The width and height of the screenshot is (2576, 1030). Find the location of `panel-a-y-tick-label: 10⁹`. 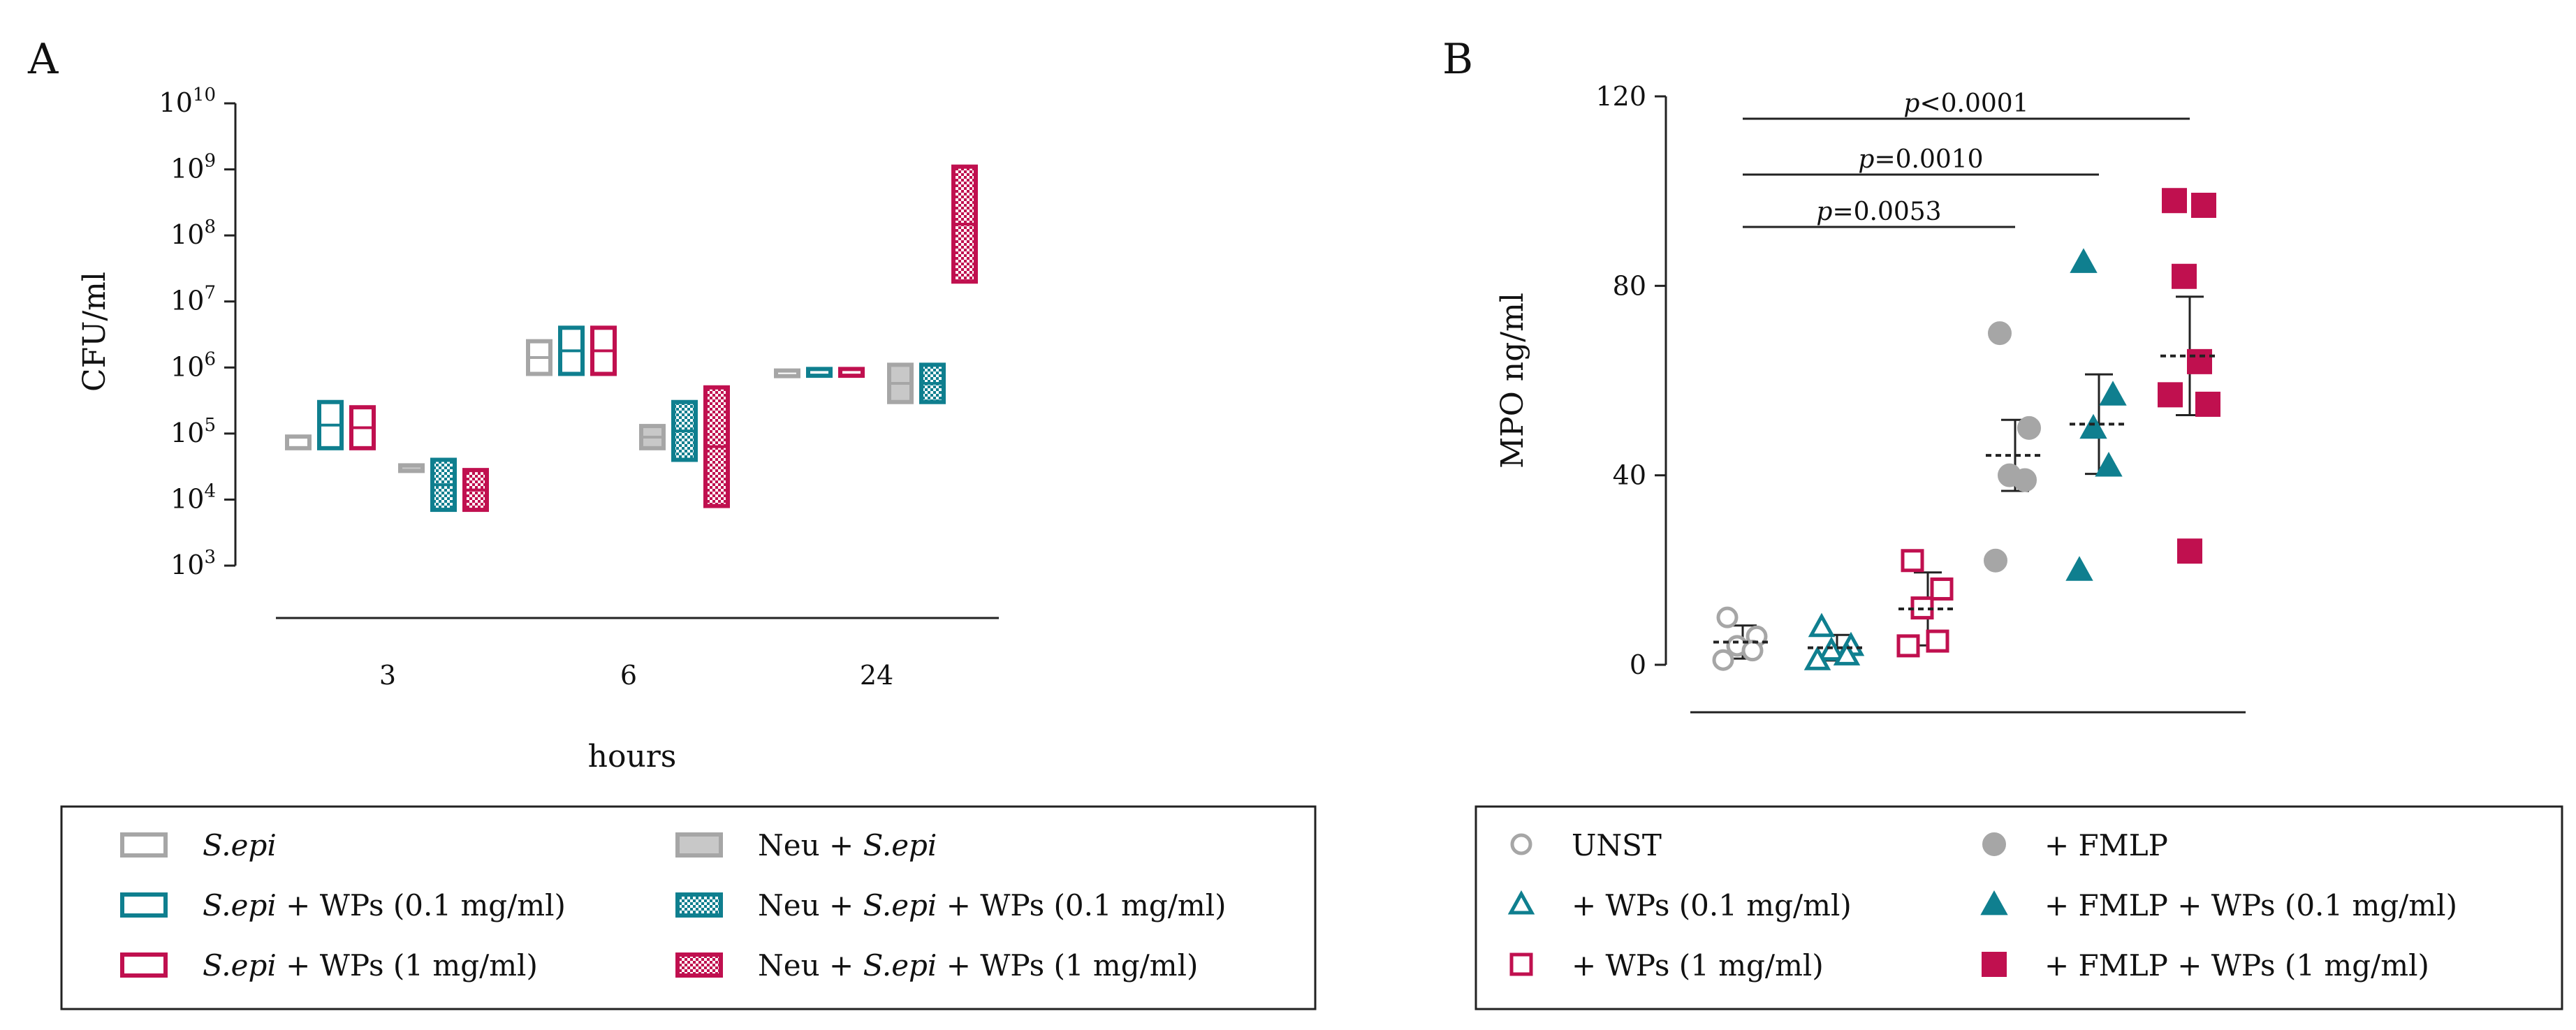

panel-a-y-tick-label: 10⁹ is located at coordinates (193, 167).